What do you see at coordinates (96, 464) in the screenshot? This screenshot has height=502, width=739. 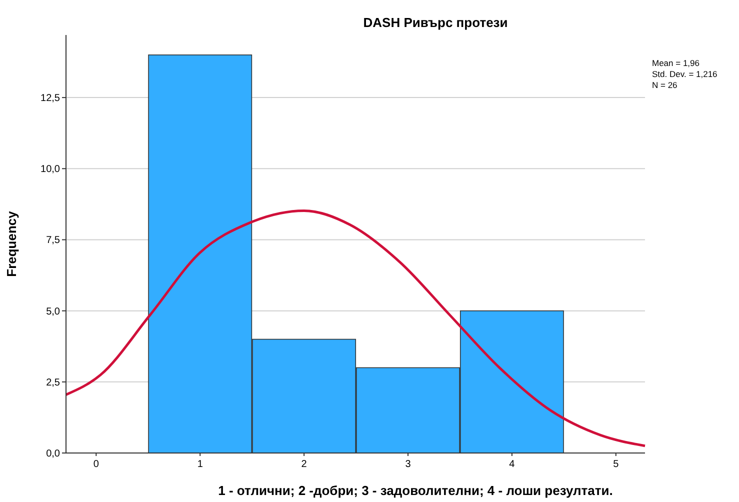 I see `x-tick-label: 0` at bounding box center [96, 464].